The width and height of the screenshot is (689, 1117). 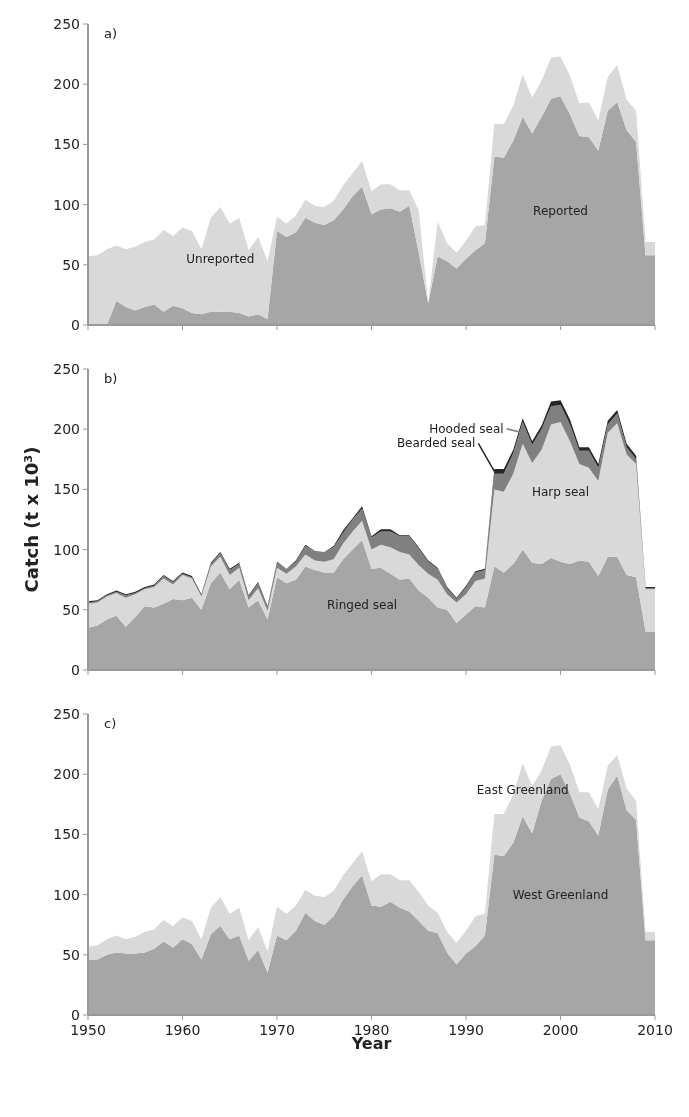 I want to click on chart-title: c), so click(x=110, y=723).